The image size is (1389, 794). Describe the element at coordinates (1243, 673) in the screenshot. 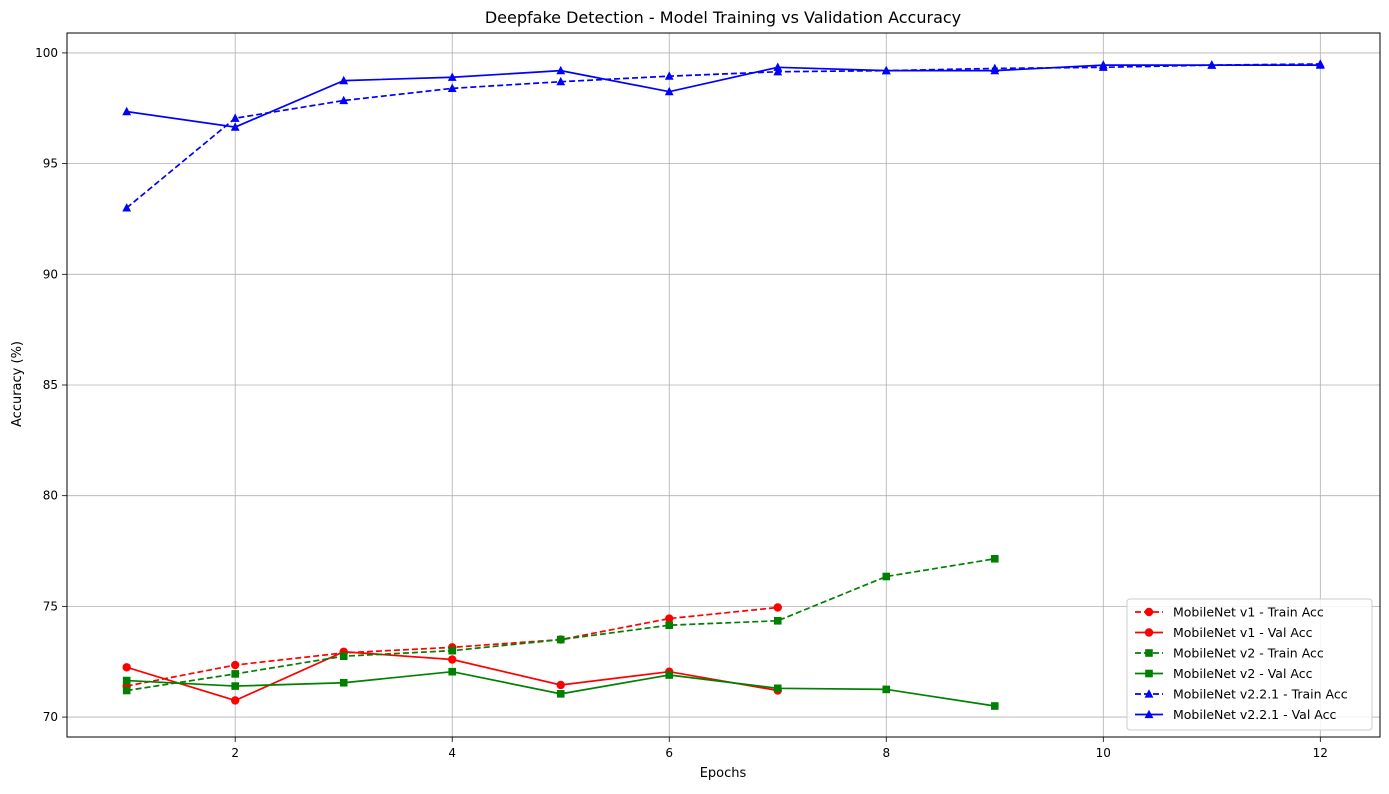

I see `legend-label: MobileNet v2 - Val Acc` at that location.